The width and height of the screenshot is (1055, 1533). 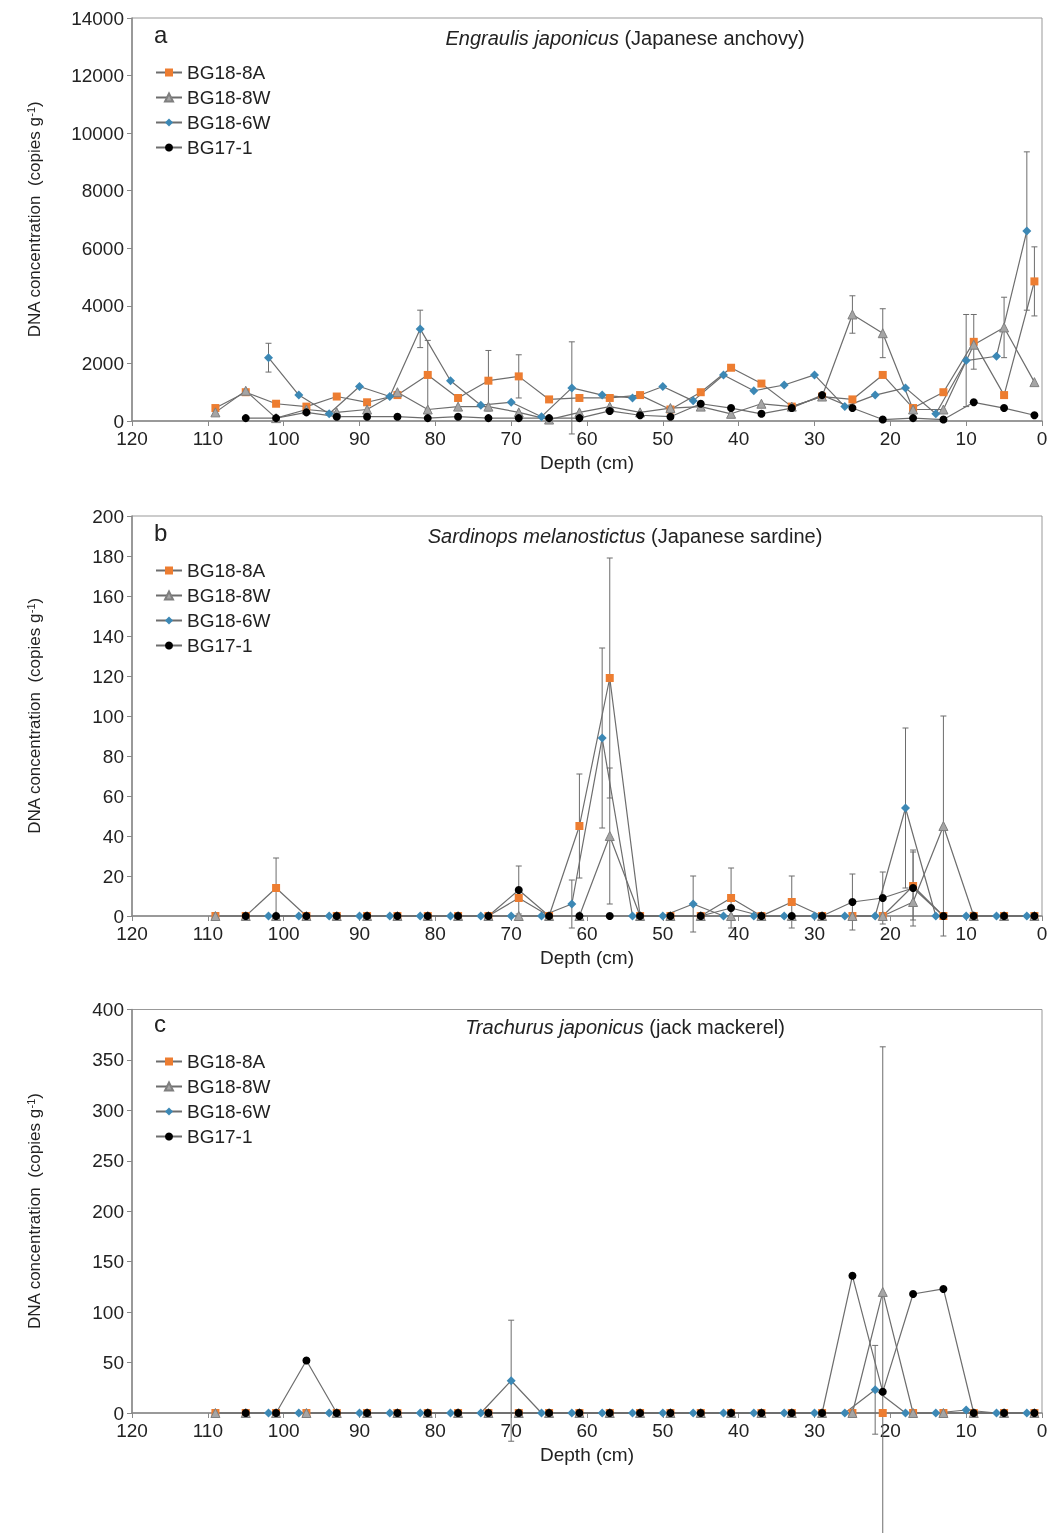 What do you see at coordinates (113, 1363) in the screenshot?
I see `y-tick-label: 50` at bounding box center [113, 1363].